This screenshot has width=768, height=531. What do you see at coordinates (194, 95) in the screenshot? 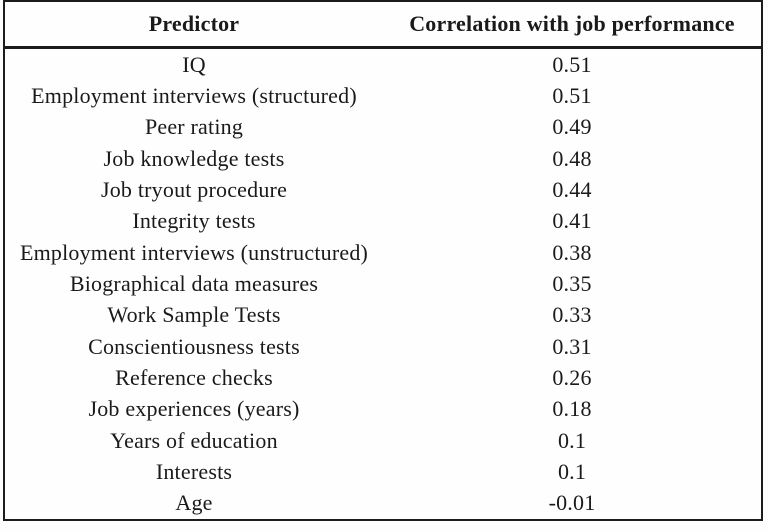
I see `predictor-cell: Employment interviews (structured)` at bounding box center [194, 95].